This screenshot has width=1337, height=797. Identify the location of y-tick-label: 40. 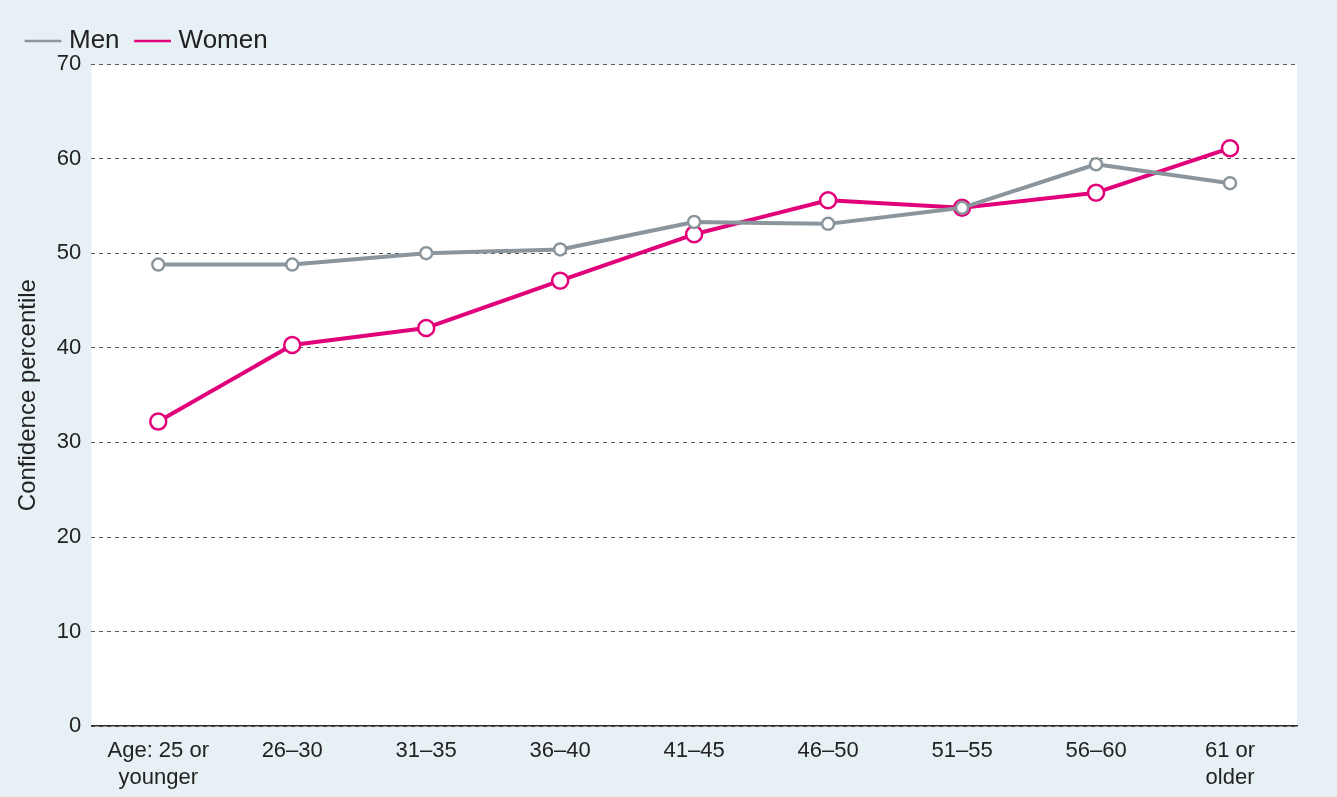
(69, 346).